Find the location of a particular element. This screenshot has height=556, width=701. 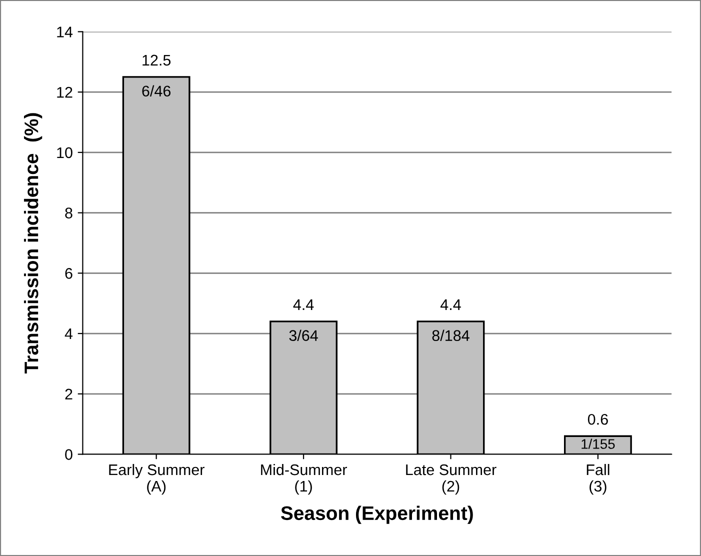

annotation: 8/184 is located at coordinates (451, 336).